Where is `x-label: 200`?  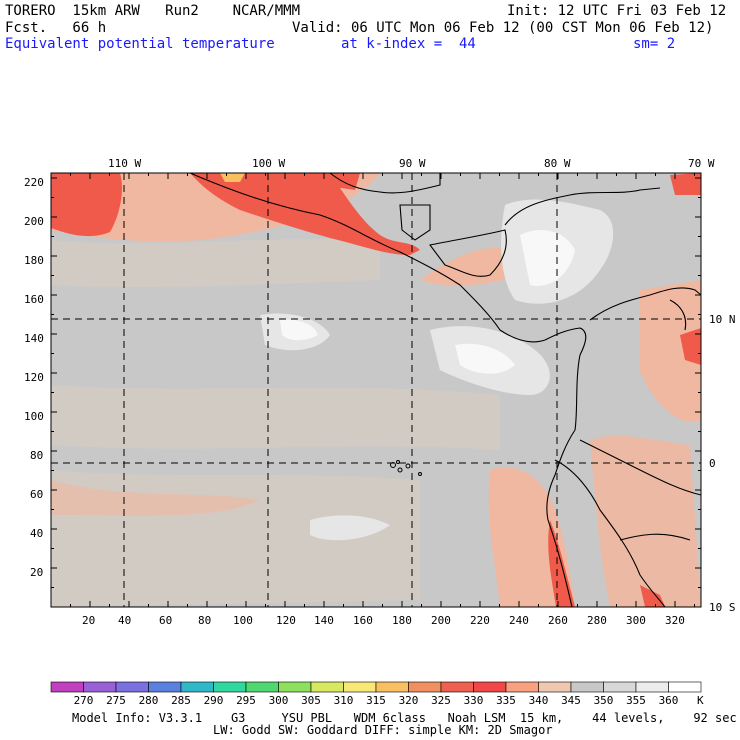 x-label: 200 is located at coordinates (441, 620).